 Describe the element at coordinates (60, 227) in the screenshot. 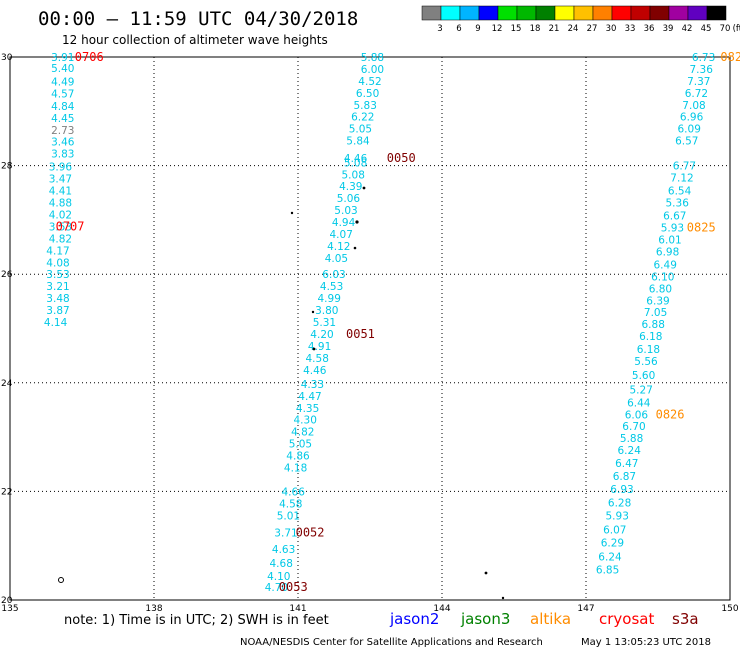

I see `wave-height-value: 3.53` at that location.